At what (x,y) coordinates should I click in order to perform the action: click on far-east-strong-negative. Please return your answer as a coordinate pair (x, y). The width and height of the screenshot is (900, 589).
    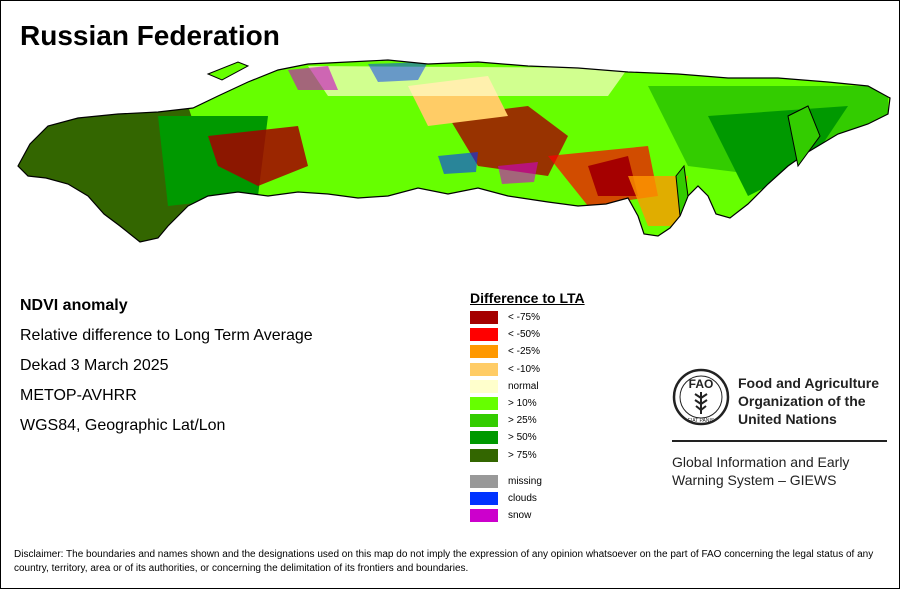
    Looking at the image, I should click on (613, 176).